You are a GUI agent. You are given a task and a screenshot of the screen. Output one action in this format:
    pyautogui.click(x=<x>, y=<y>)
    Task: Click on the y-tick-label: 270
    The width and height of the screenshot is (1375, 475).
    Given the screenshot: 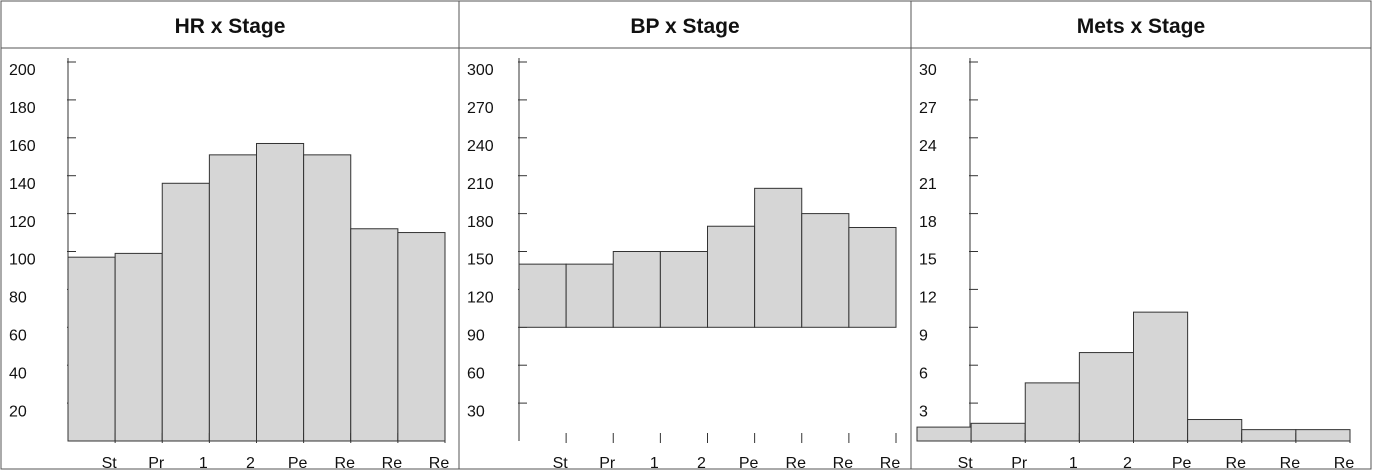 What is the action you would take?
    pyautogui.click(x=480, y=108)
    